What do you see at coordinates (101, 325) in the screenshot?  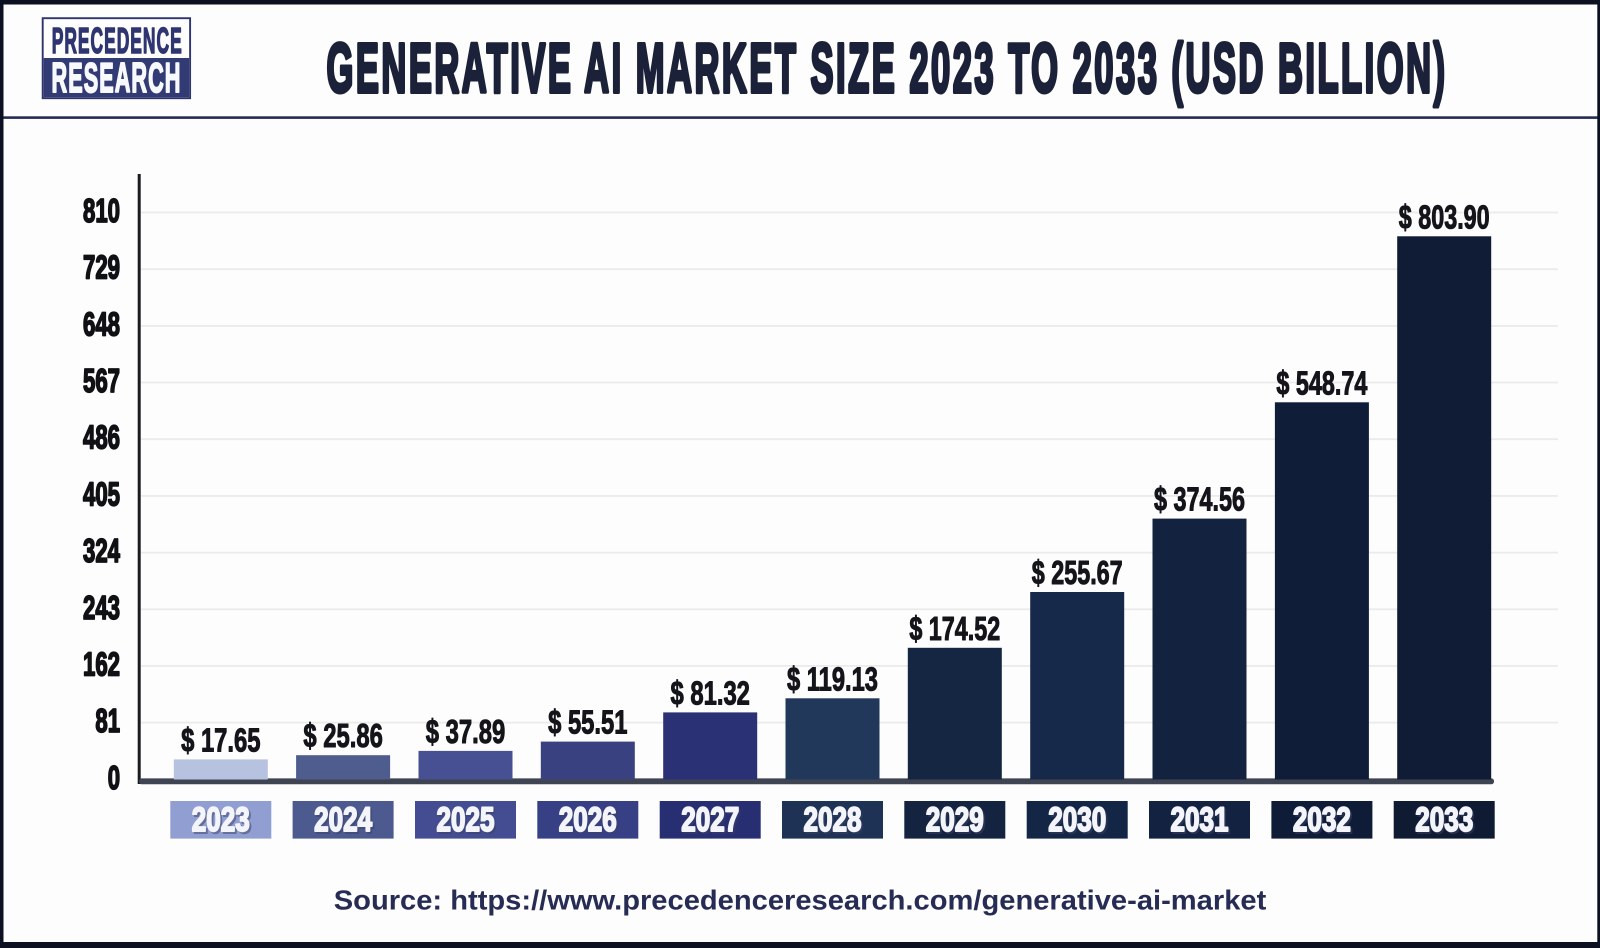 I see `svg-text: 648` at bounding box center [101, 325].